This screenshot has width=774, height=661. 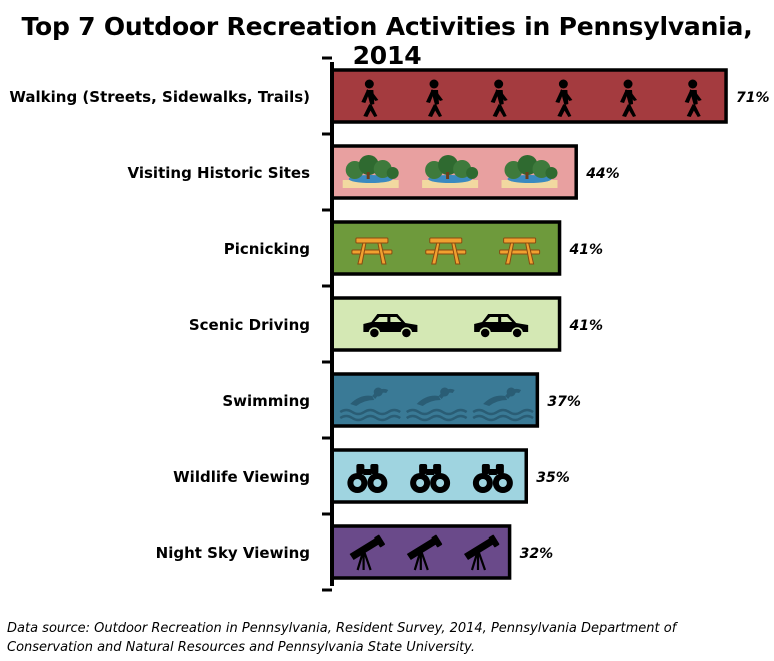 What do you see at coordinates (537, 554) in the screenshot?
I see `value-label: 32%` at bounding box center [537, 554].